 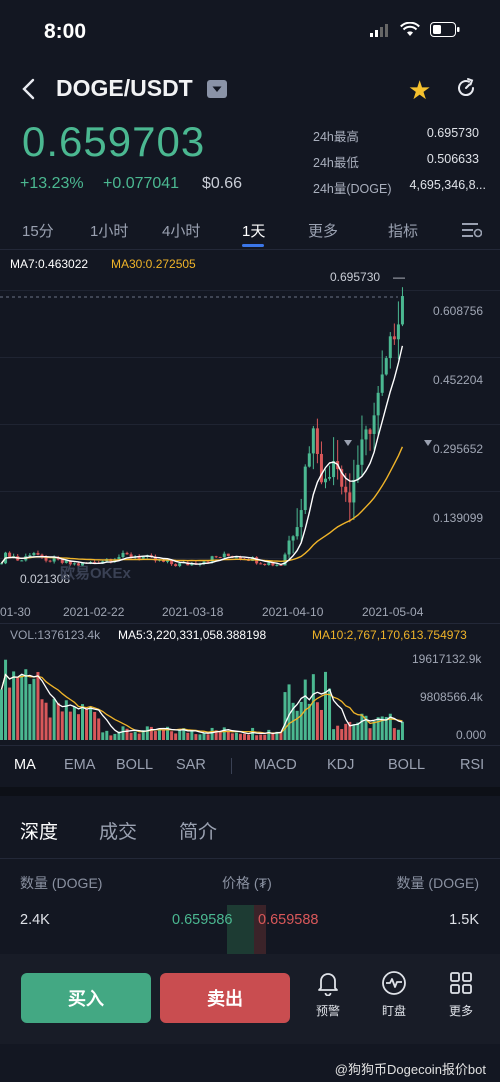 I want to click on indicator-divider, so click(x=231, y=766).